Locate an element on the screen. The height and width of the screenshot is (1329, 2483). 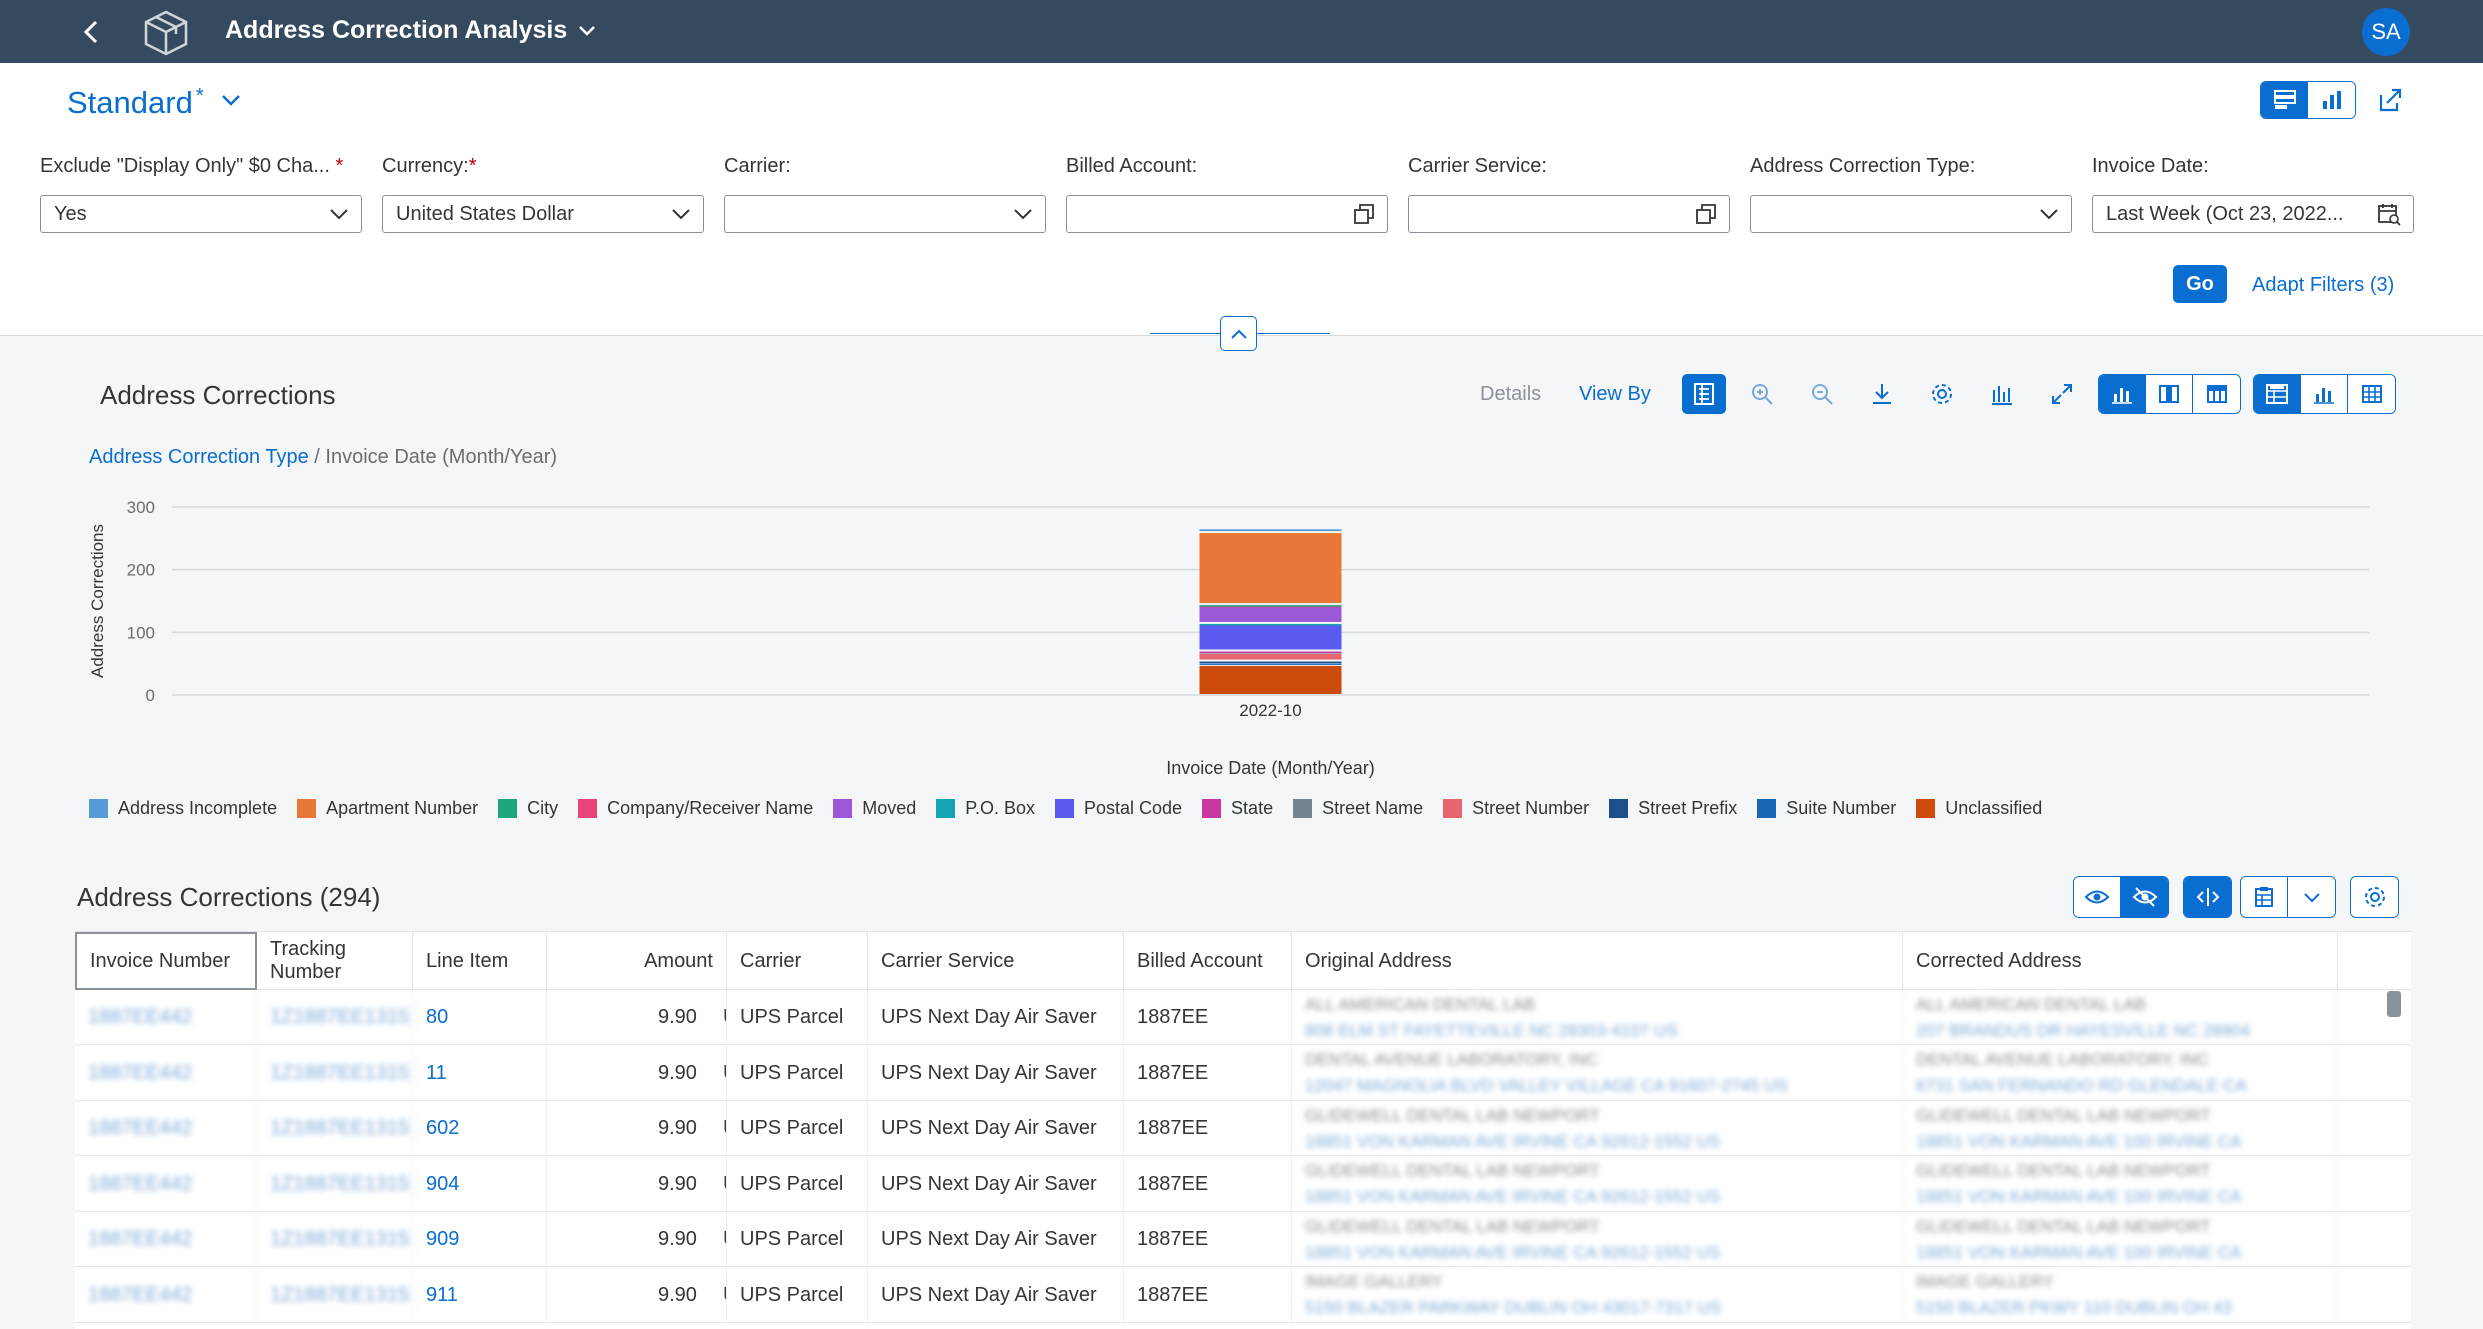
address-street: 18851 VON KARMAN AVE 100 IRVINE CA is located at coordinates (2079, 1141).